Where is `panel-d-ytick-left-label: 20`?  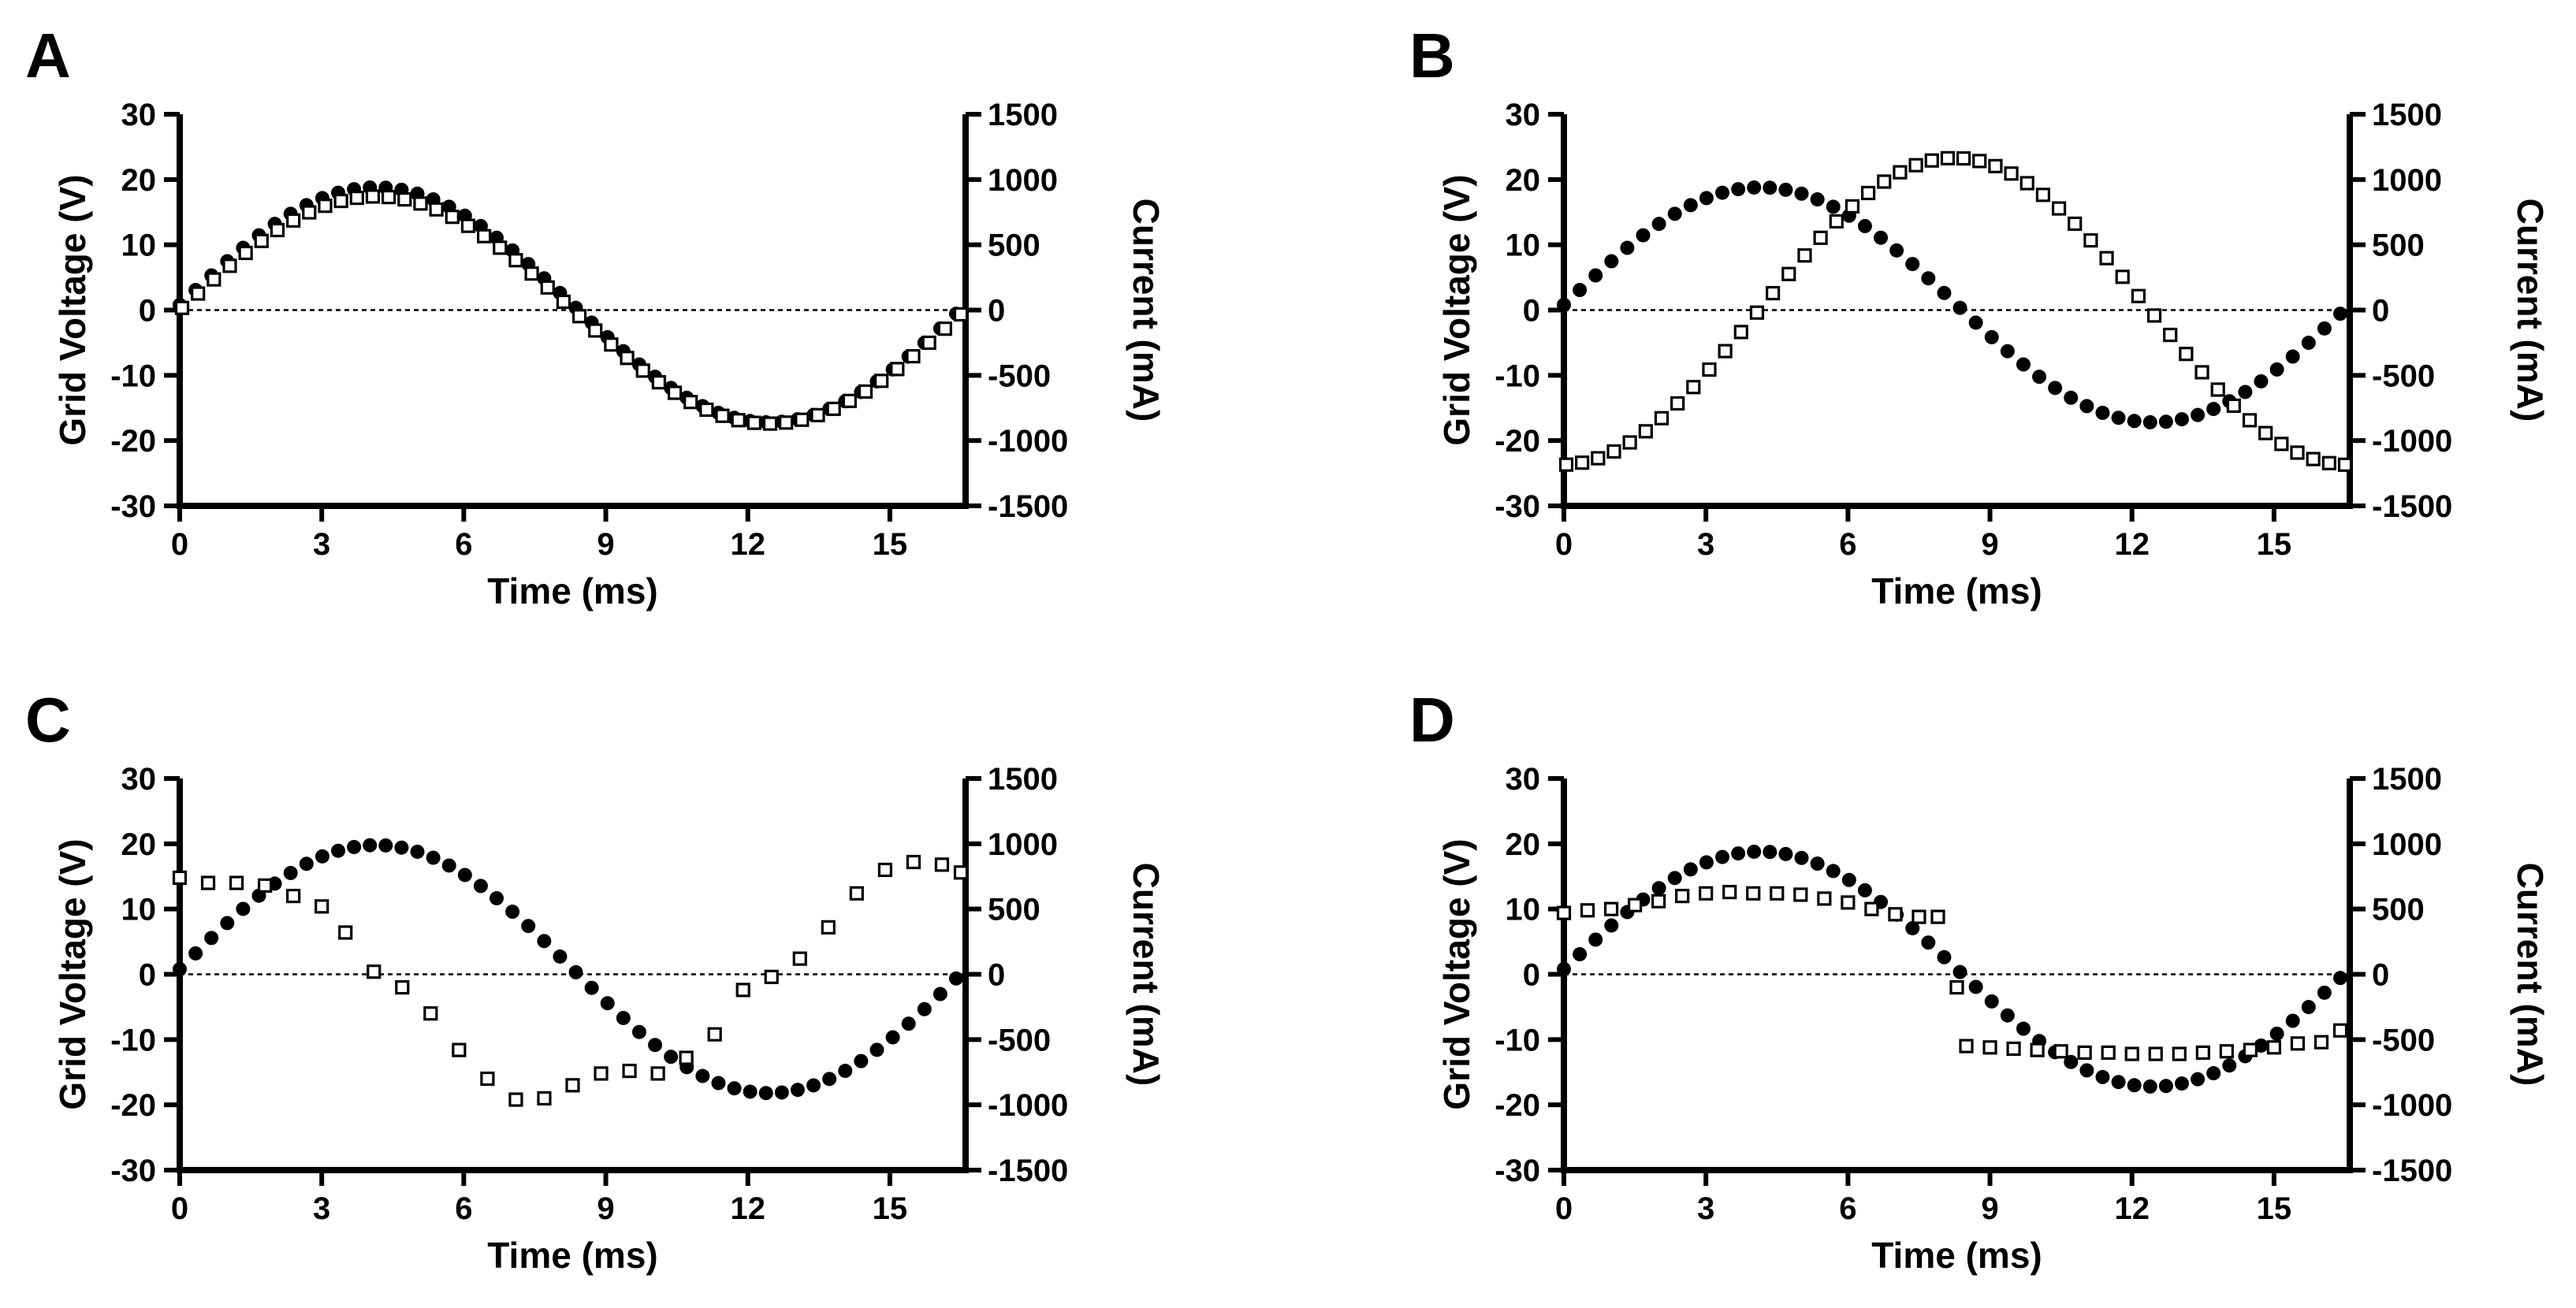
panel-d-ytick-left-label: 20 is located at coordinates (1523, 844).